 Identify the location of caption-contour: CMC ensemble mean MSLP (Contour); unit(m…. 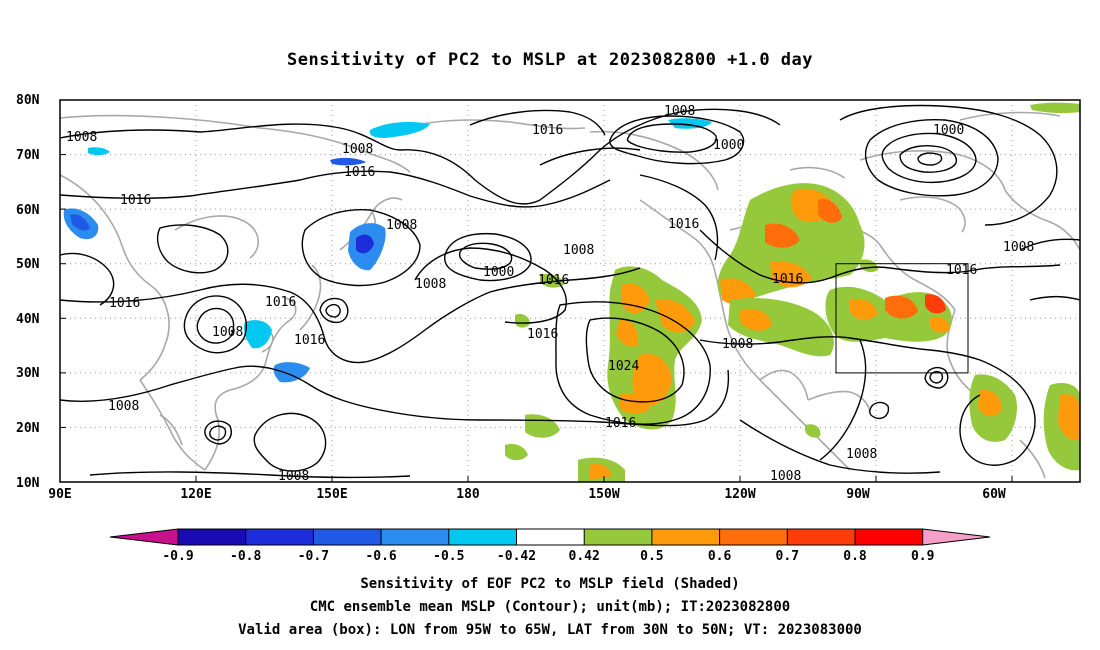
(550, 607).